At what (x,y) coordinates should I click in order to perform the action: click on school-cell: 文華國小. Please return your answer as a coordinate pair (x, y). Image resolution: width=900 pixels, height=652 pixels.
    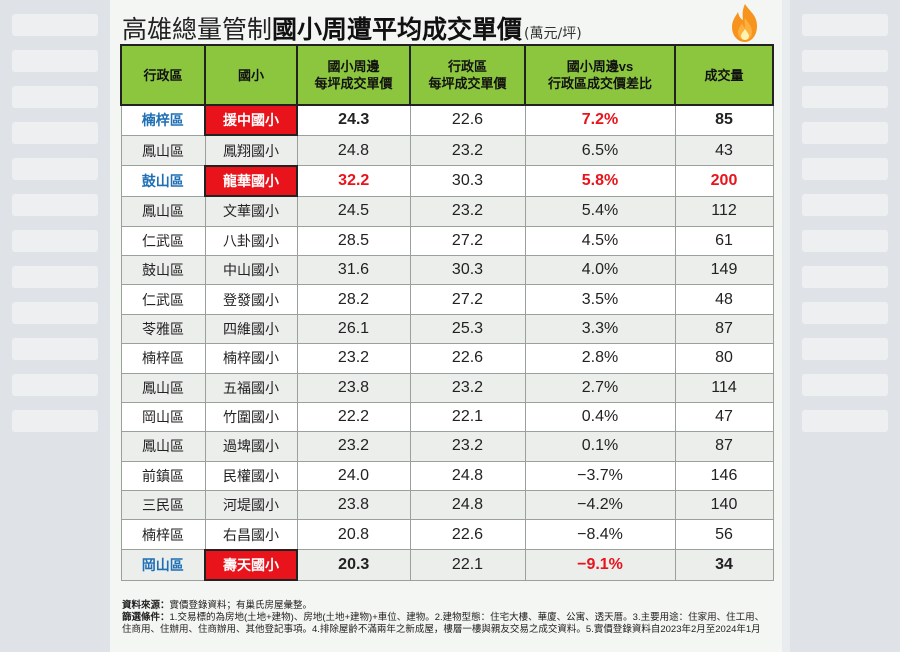
    Looking at the image, I should click on (251, 211).